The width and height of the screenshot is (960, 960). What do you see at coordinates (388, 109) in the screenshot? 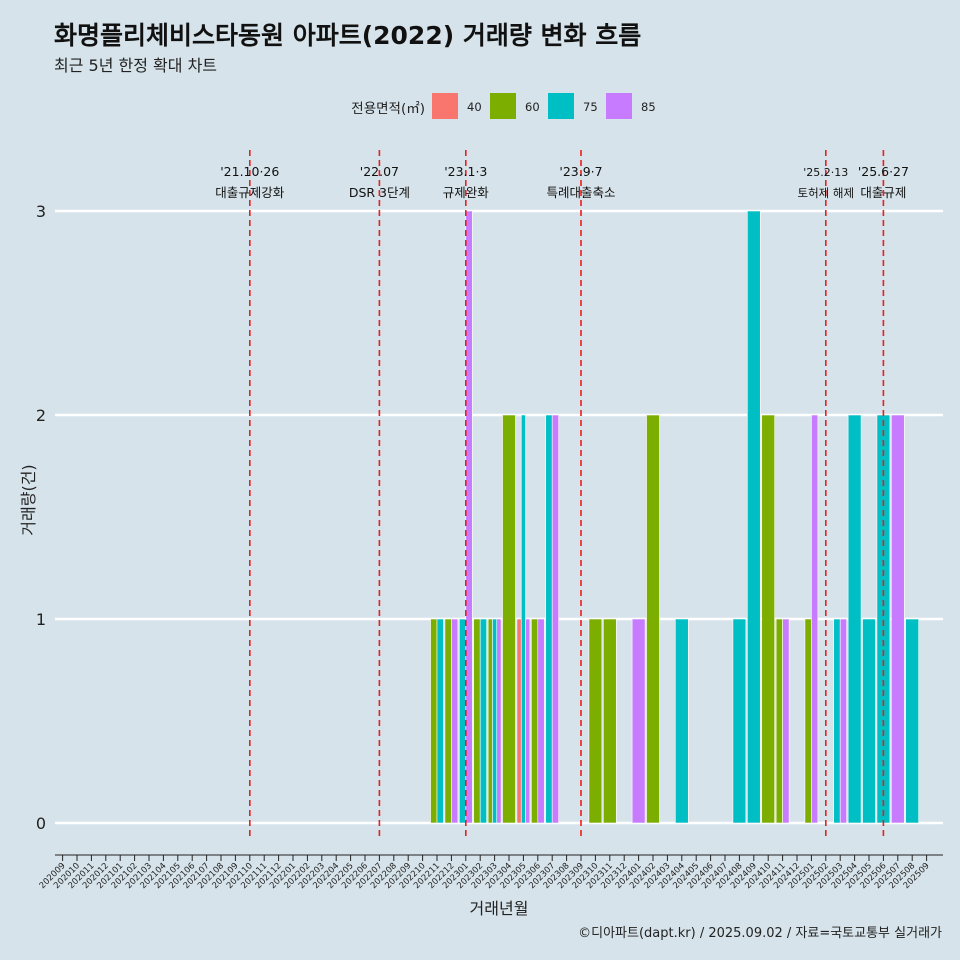
I see `legend-title: 전용면적(㎡)` at bounding box center [388, 109].